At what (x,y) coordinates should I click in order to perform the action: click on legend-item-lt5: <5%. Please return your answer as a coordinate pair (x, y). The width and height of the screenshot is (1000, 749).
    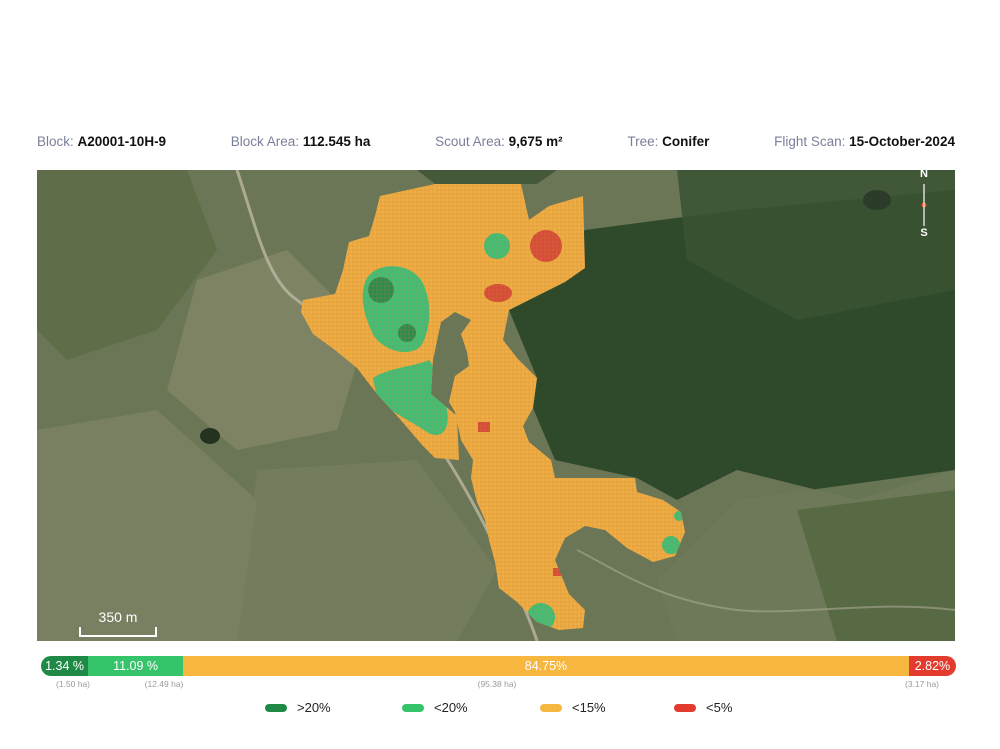
    Looking at the image, I should click on (703, 707).